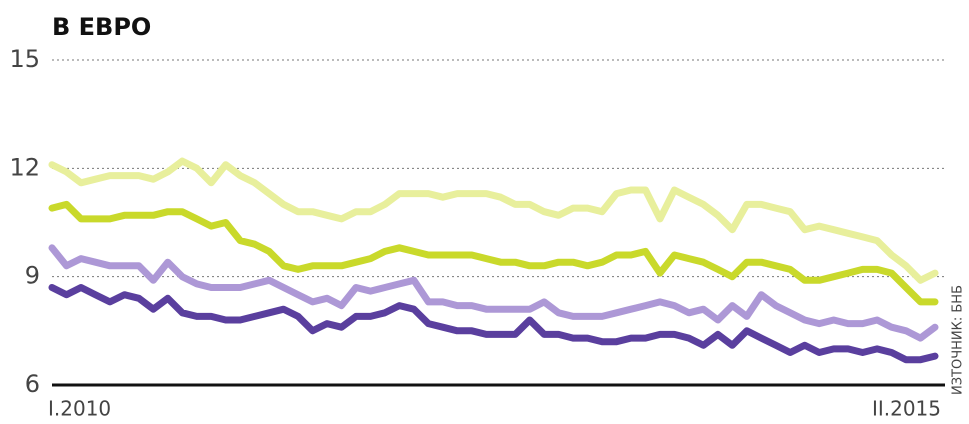  Describe the element at coordinates (32, 276) in the screenshot. I see `y-tick-label: 9` at that location.